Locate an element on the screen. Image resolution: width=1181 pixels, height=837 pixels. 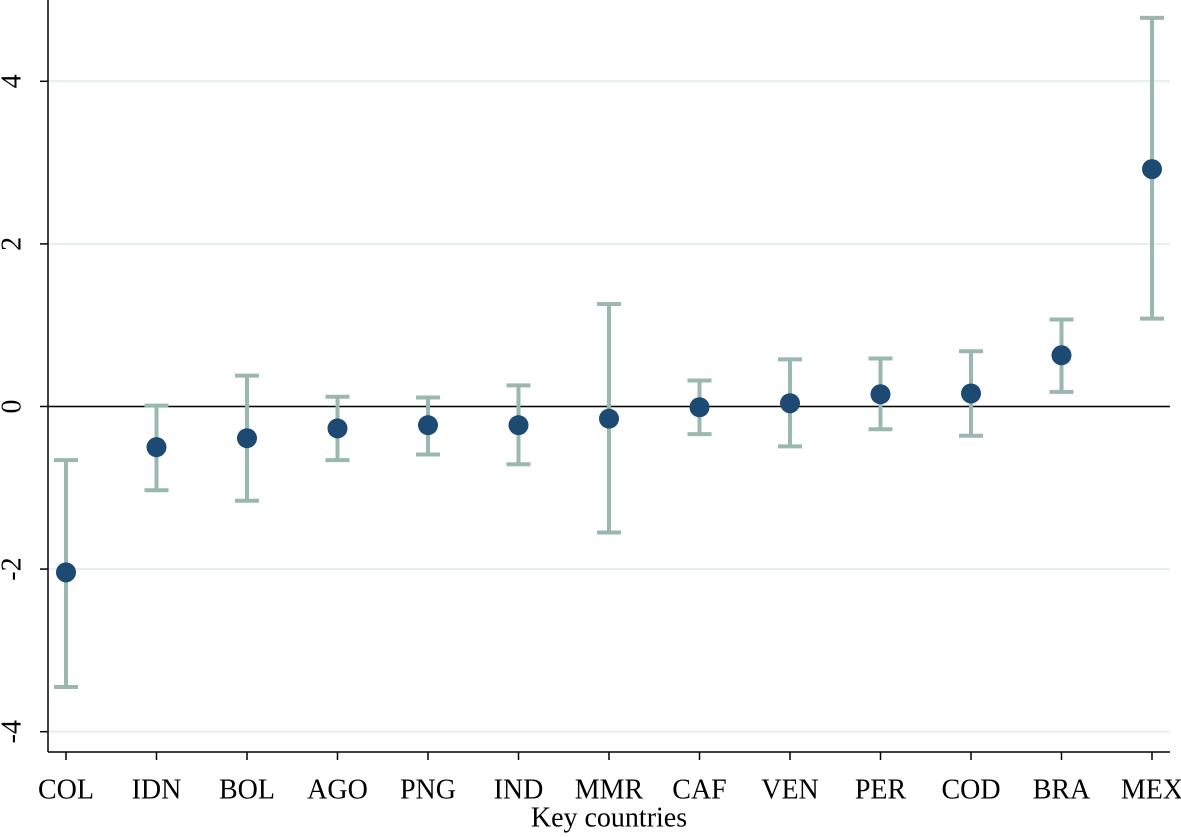
x-tick-label: CAF is located at coordinates (699, 789).